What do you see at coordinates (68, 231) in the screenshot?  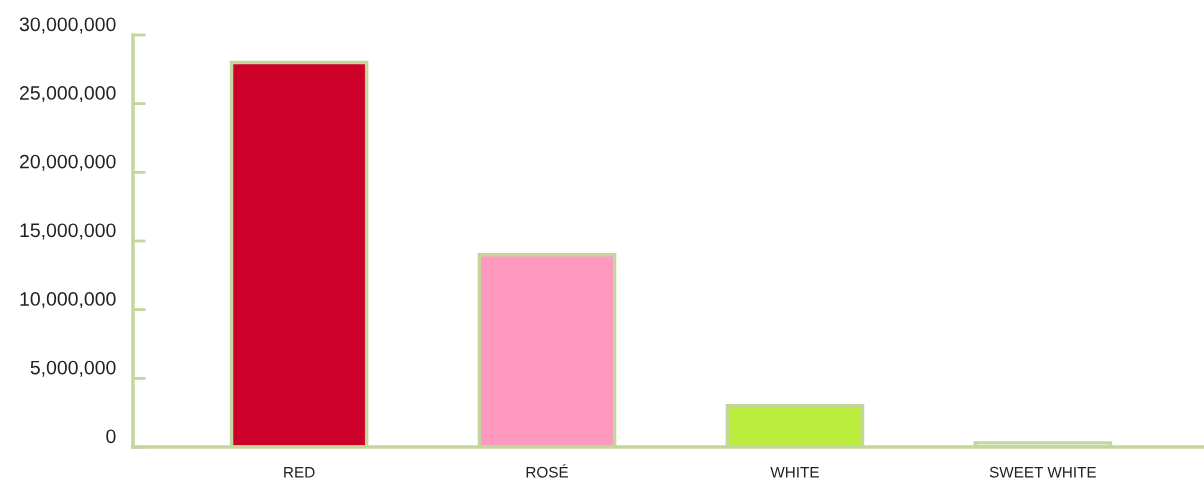 I see `y-tick-label: 15,000,000` at bounding box center [68, 231].